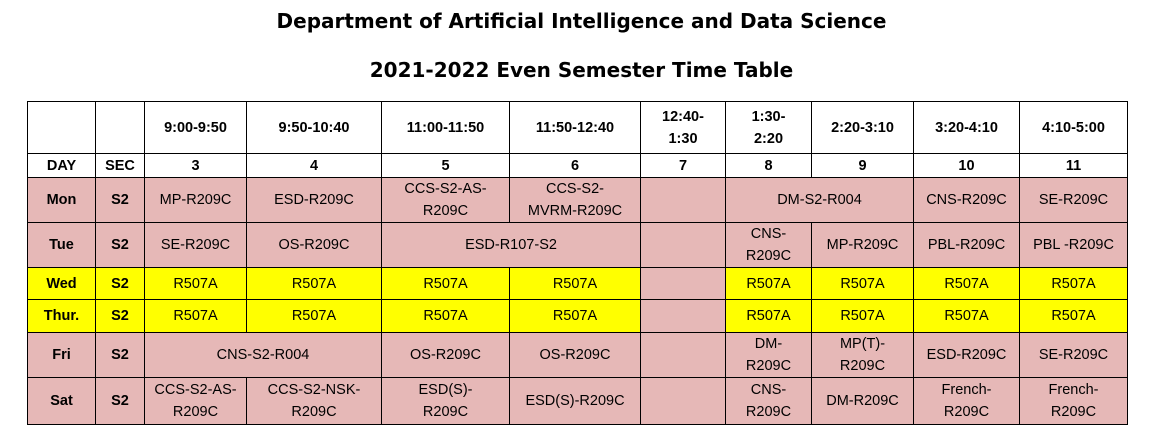 Image resolution: width=1163 pixels, height=433 pixels. What do you see at coordinates (314, 165) in the screenshot?
I see `period-number: 4` at bounding box center [314, 165].